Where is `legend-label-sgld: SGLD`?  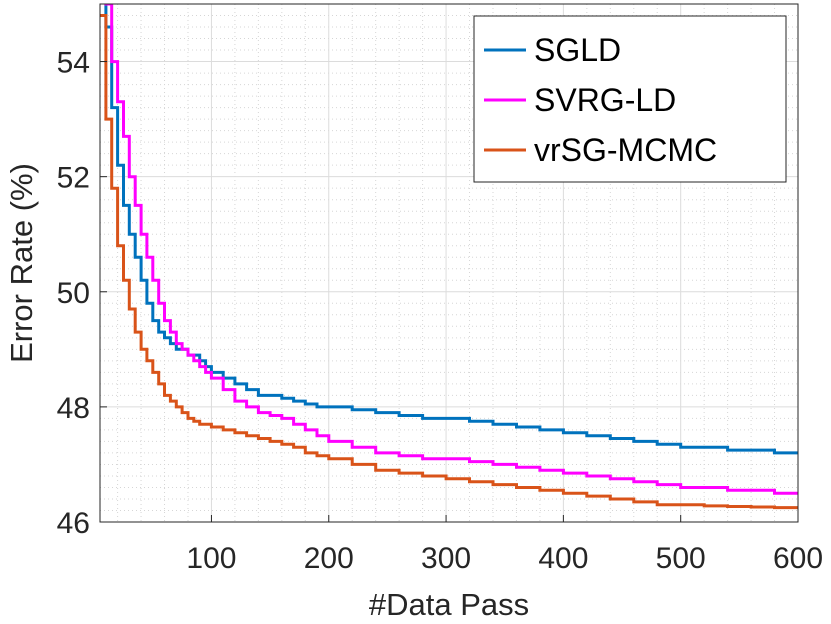 legend-label-sgld: SGLD is located at coordinates (577, 50).